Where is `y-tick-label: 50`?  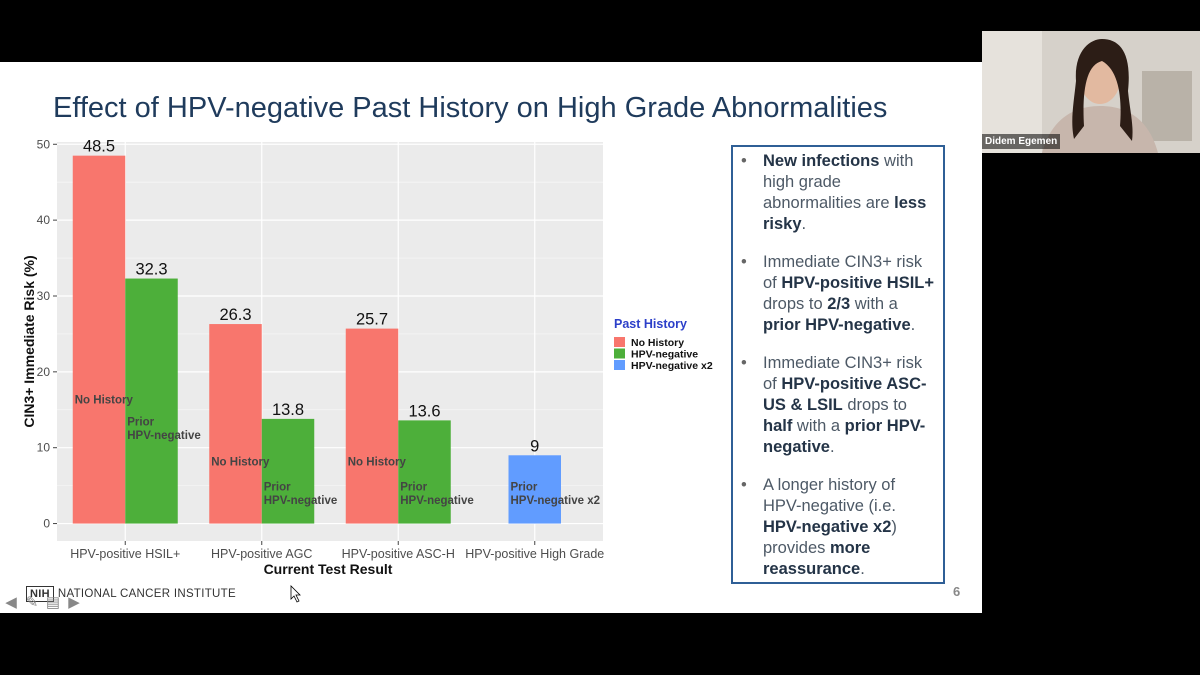
y-tick-label: 50 is located at coordinates (44, 144).